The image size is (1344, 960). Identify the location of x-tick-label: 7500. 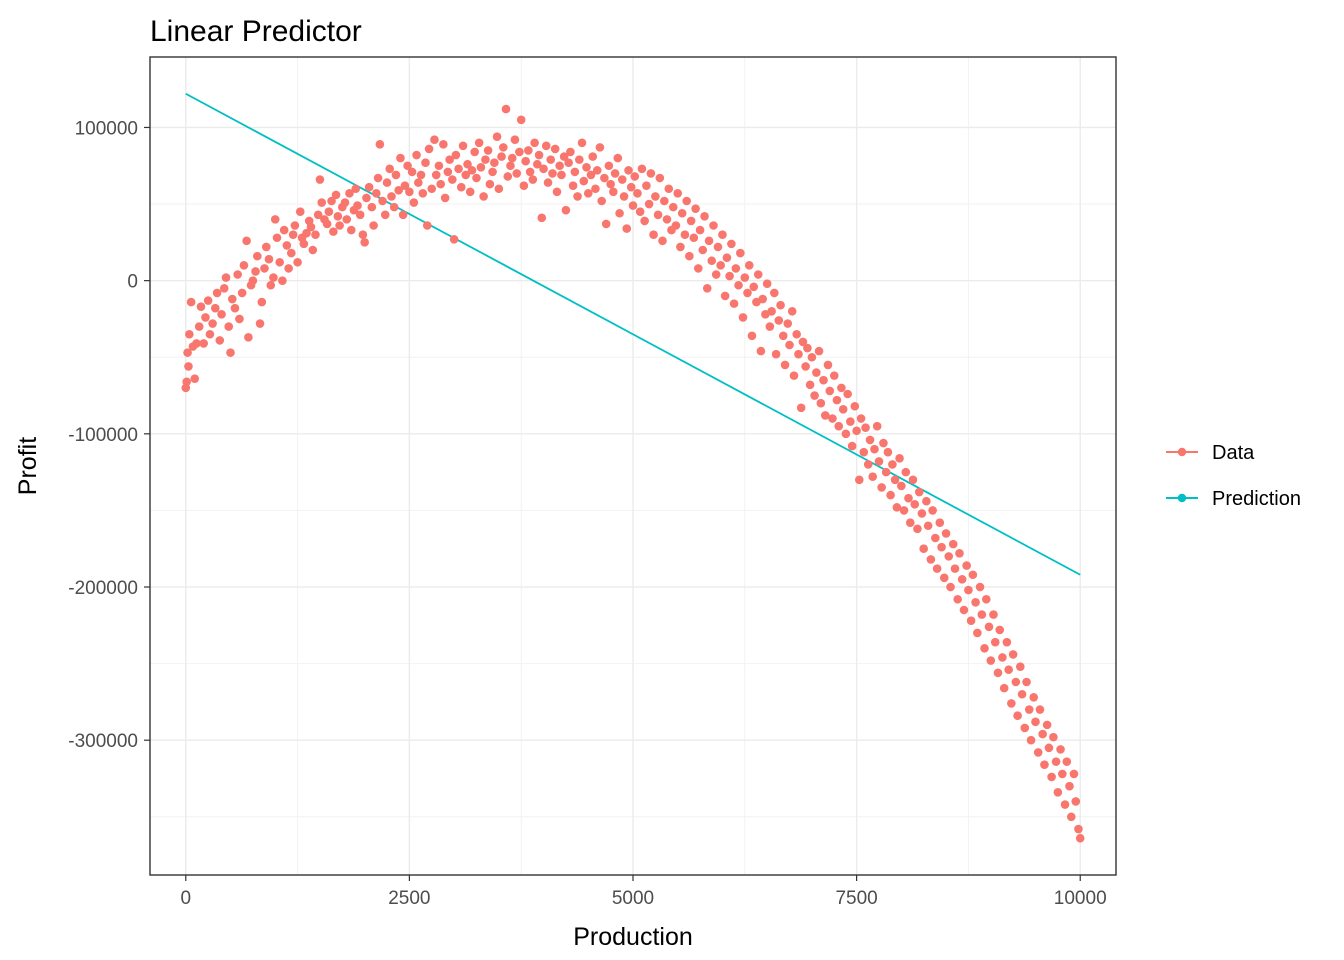
(856, 898).